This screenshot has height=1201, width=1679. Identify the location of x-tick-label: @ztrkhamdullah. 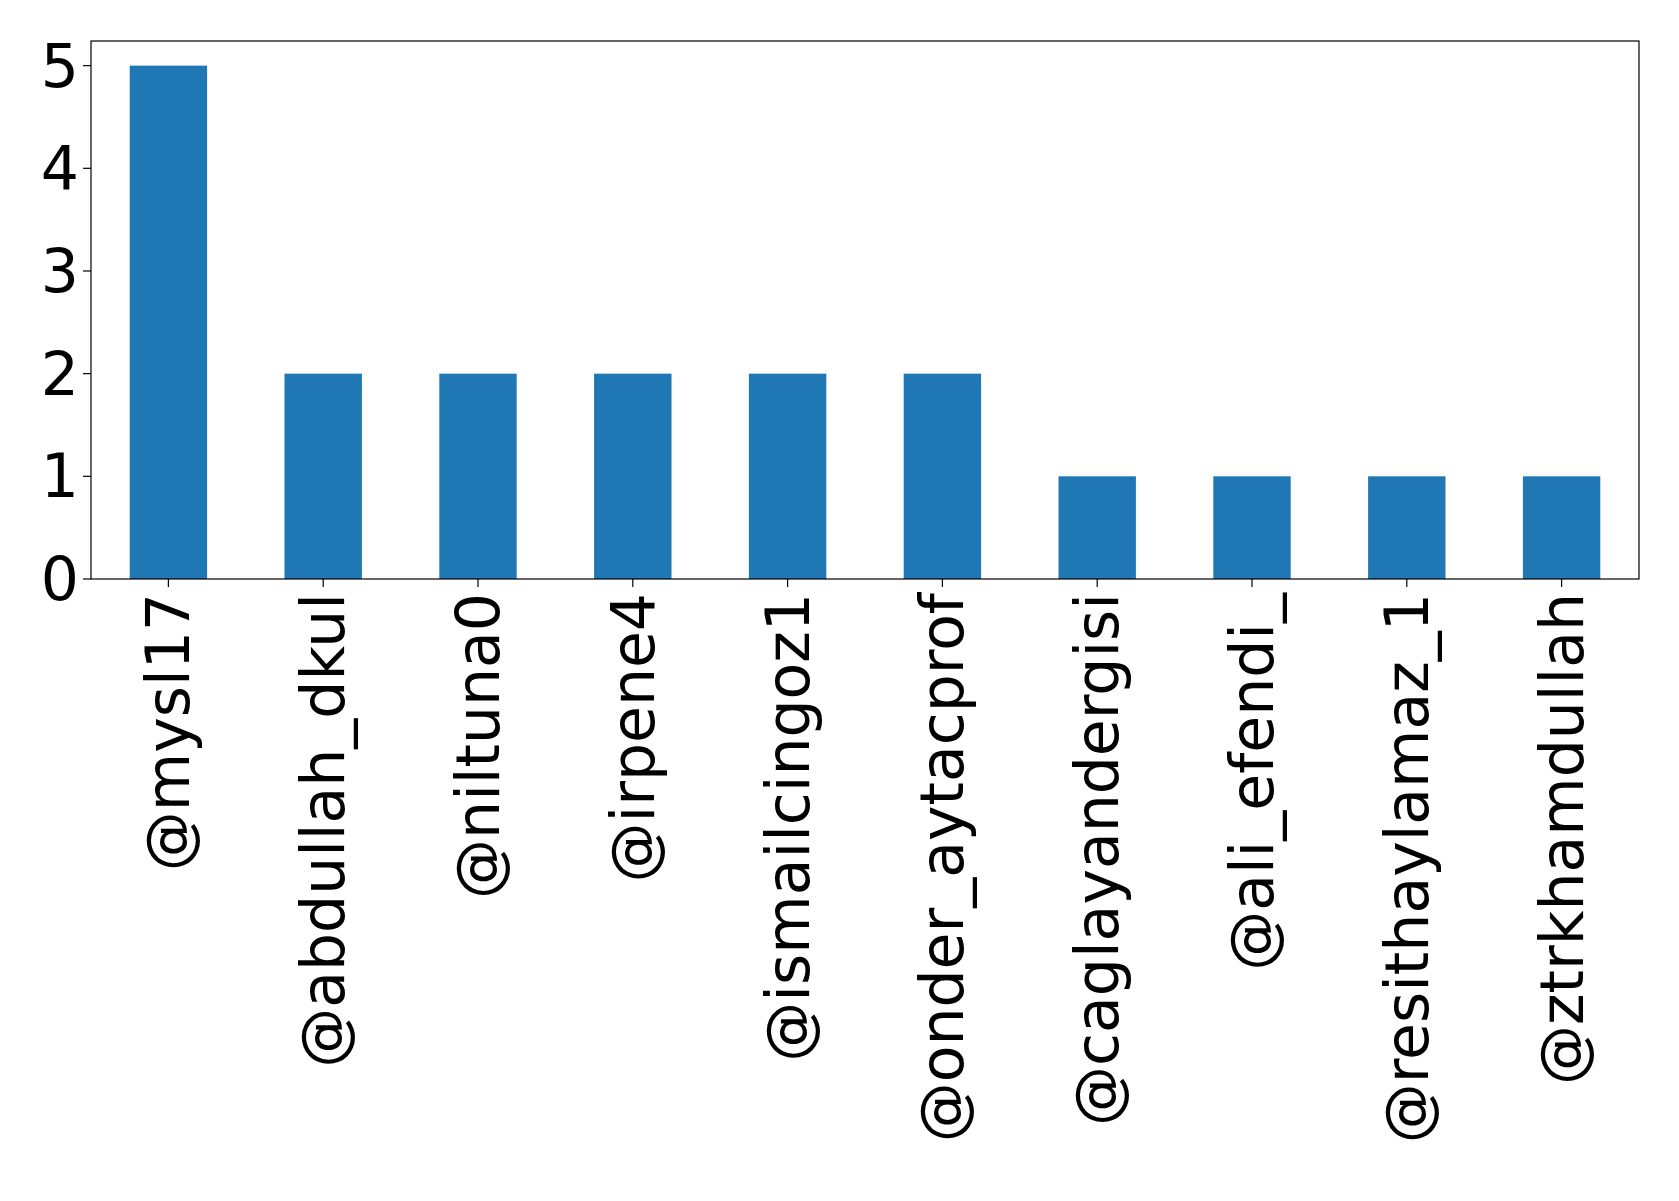
(1561, 839).